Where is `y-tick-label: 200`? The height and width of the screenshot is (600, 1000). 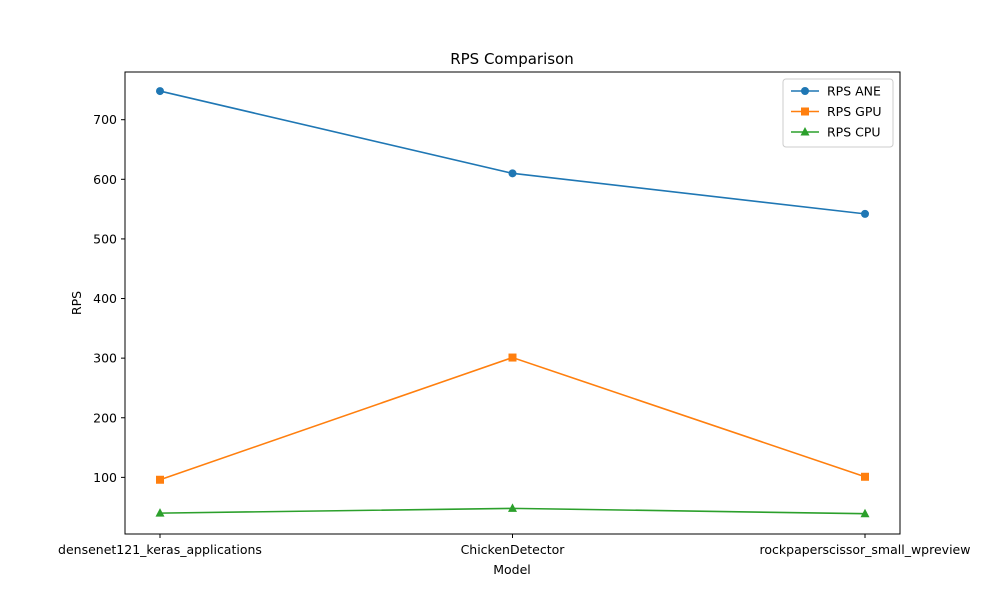 y-tick-label: 200 is located at coordinates (105, 417).